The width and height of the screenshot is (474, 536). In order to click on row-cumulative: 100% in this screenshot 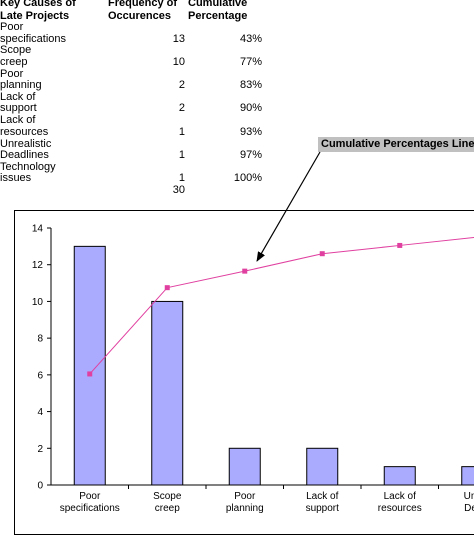, I will do `click(231, 179)`.